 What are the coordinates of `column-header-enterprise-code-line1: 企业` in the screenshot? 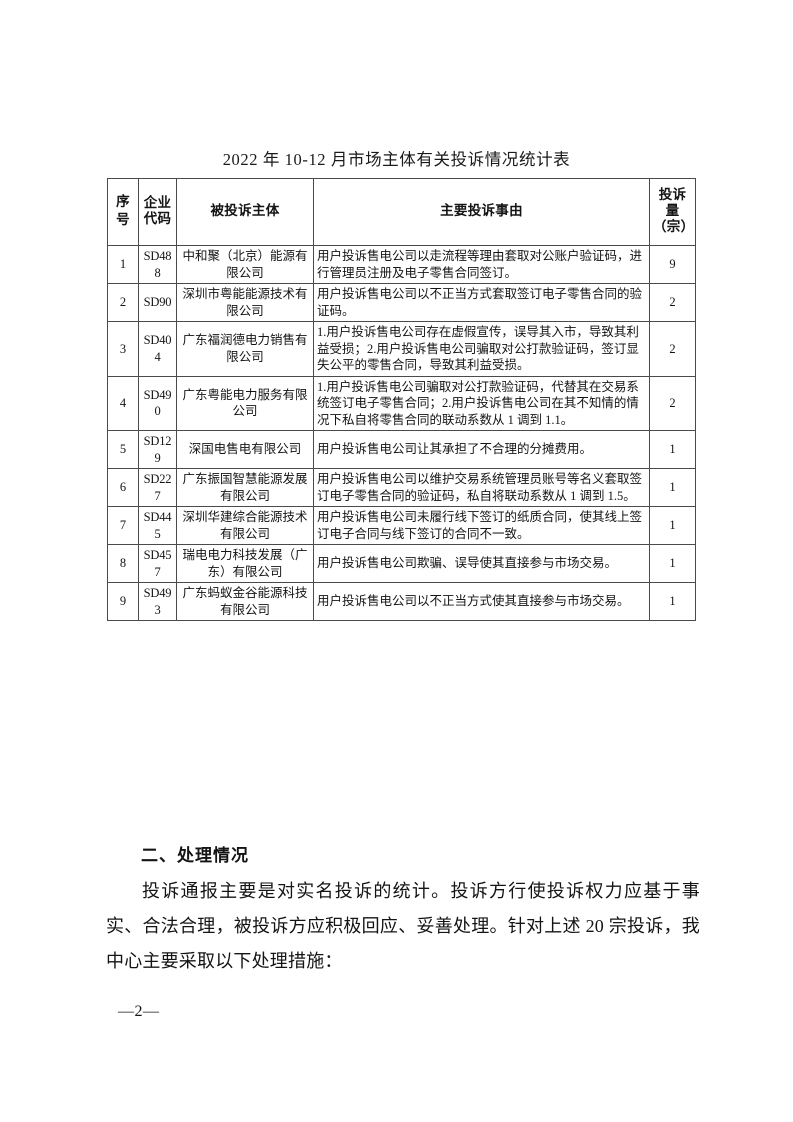 It's located at (157, 203).